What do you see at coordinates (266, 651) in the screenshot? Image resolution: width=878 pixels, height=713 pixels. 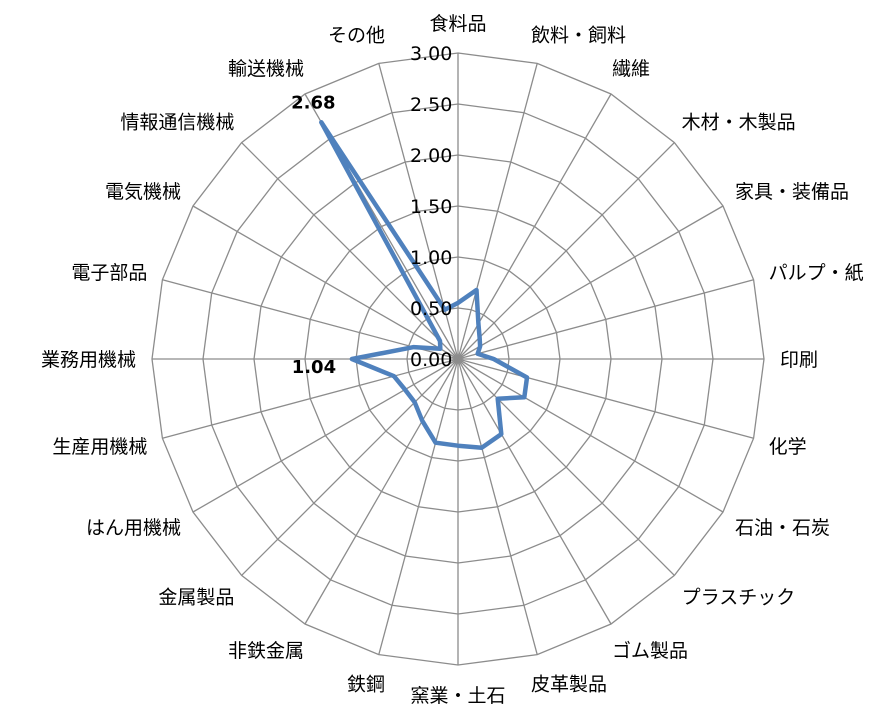 I see `category-label: 非鉄金属` at bounding box center [266, 651].